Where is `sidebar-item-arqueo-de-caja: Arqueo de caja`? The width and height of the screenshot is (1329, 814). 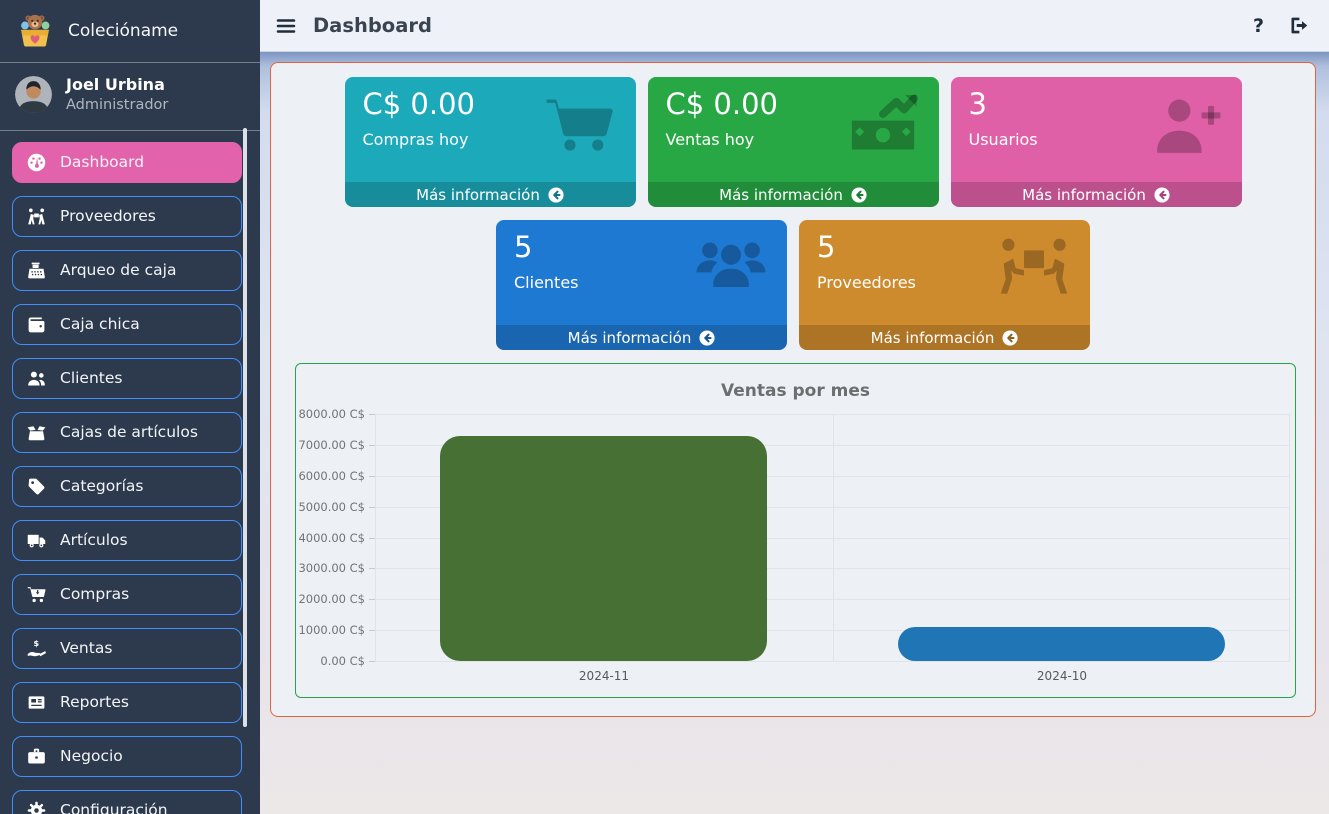
sidebar-item-arqueo-de-caja: Arqueo de caja is located at coordinates (127, 270).